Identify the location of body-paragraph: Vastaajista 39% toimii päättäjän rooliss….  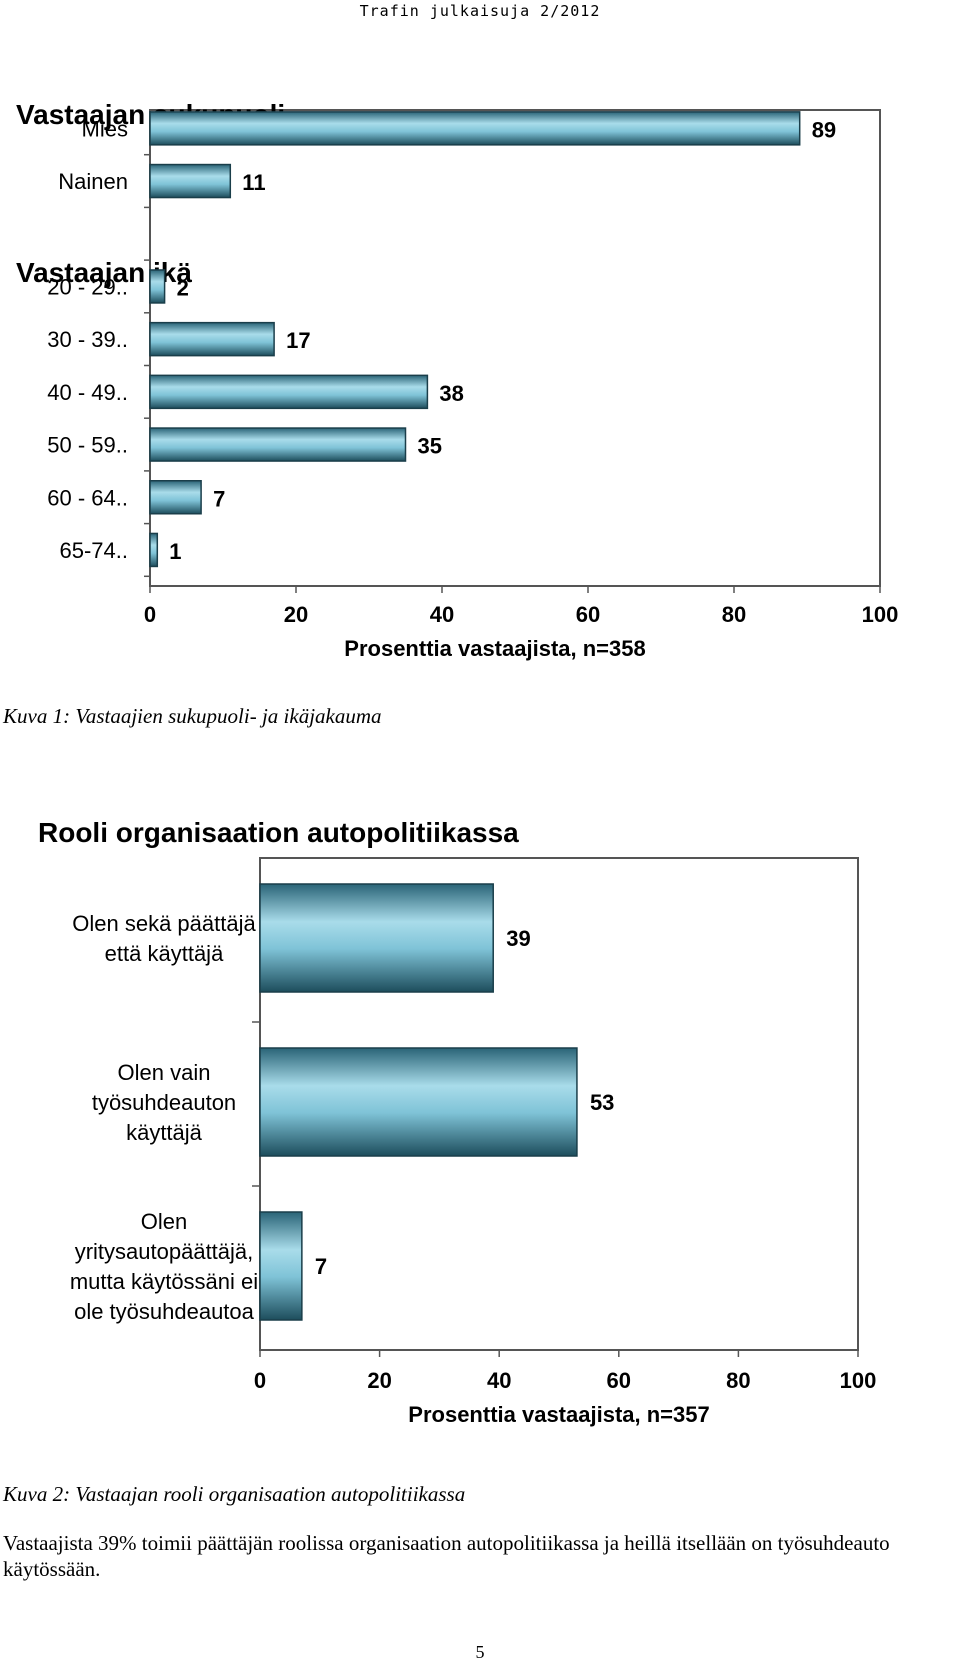
(446, 1556).